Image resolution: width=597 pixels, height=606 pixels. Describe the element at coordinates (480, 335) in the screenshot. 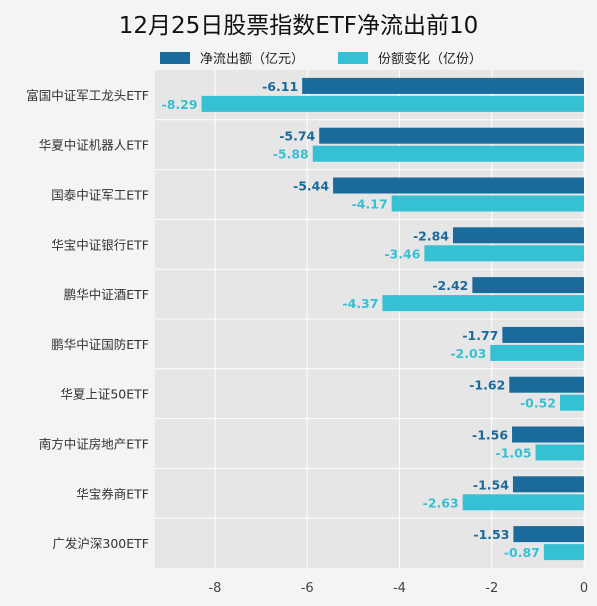

I see `data-label-net-outflow: -1.77` at that location.